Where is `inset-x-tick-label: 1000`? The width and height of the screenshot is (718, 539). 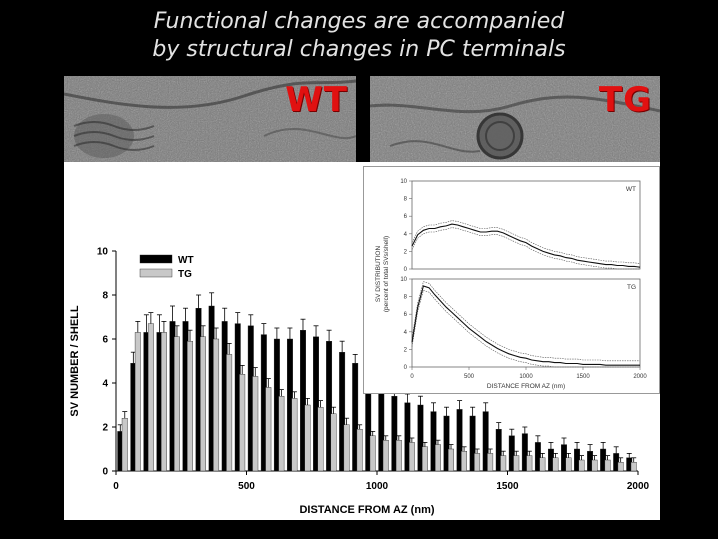
inset-x-tick-label: 1000 is located at coordinates (526, 377).